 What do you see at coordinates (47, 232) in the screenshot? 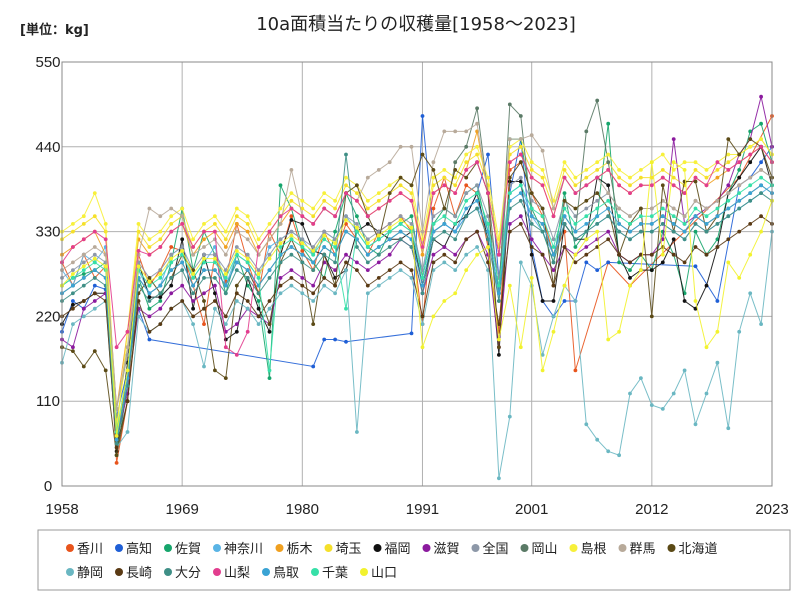
I see `y-tick-label: 330` at bounding box center [47, 232].